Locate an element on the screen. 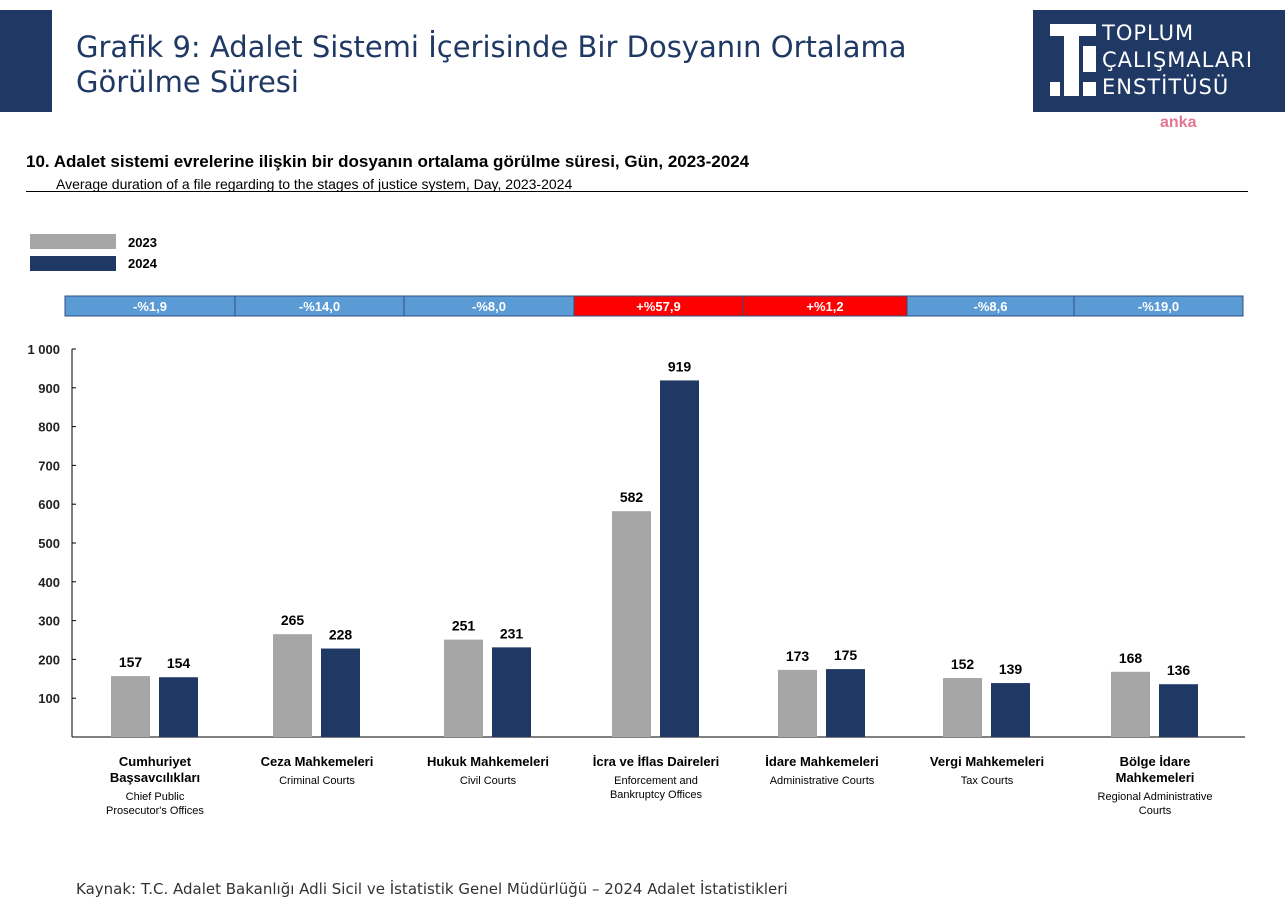 The width and height of the screenshot is (1285, 907). change-label: -%19,0 is located at coordinates (1158, 306).